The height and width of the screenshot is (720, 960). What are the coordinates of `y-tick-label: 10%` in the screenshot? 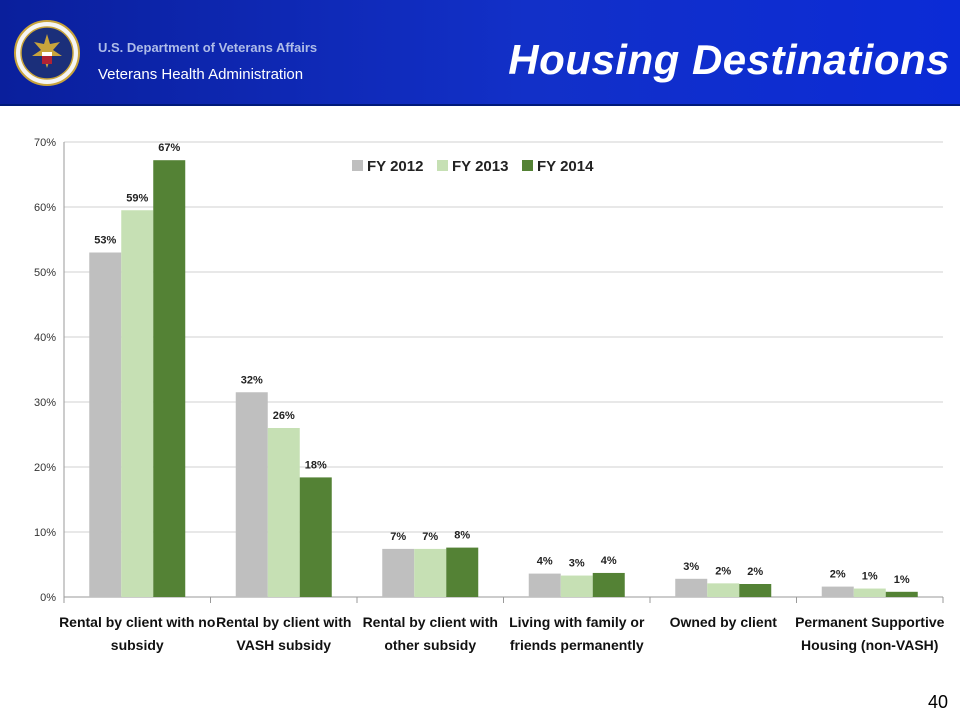 It's located at (45, 533).